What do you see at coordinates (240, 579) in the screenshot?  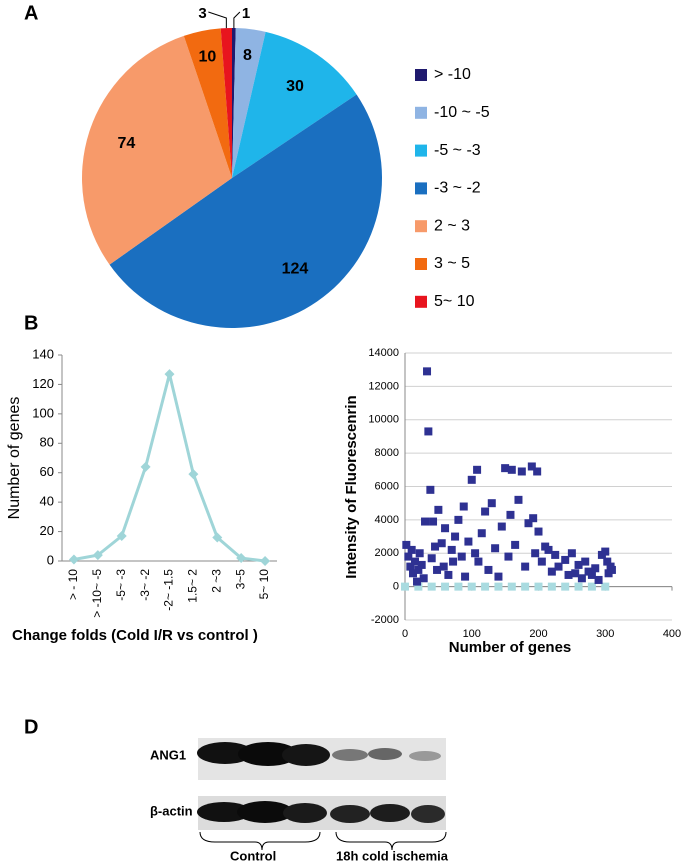 I see `x-tick-label: 3~5` at bounding box center [240, 579].